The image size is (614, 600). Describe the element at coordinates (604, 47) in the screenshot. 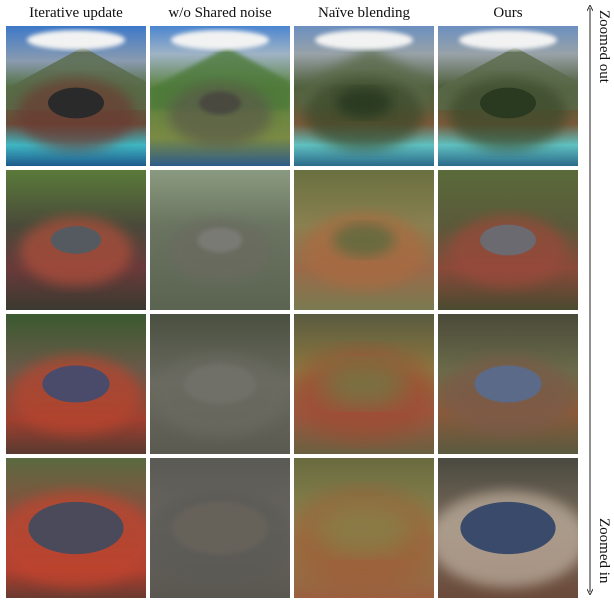

I see `zoom-label-top: Zoomed out` at that location.